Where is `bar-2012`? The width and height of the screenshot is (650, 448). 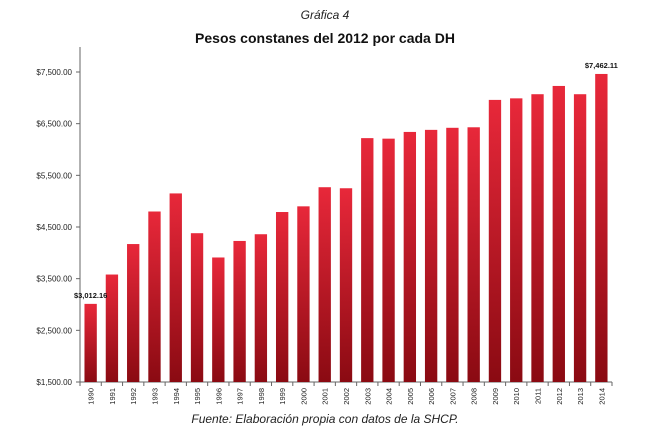
bar-2012 is located at coordinates (558, 233).